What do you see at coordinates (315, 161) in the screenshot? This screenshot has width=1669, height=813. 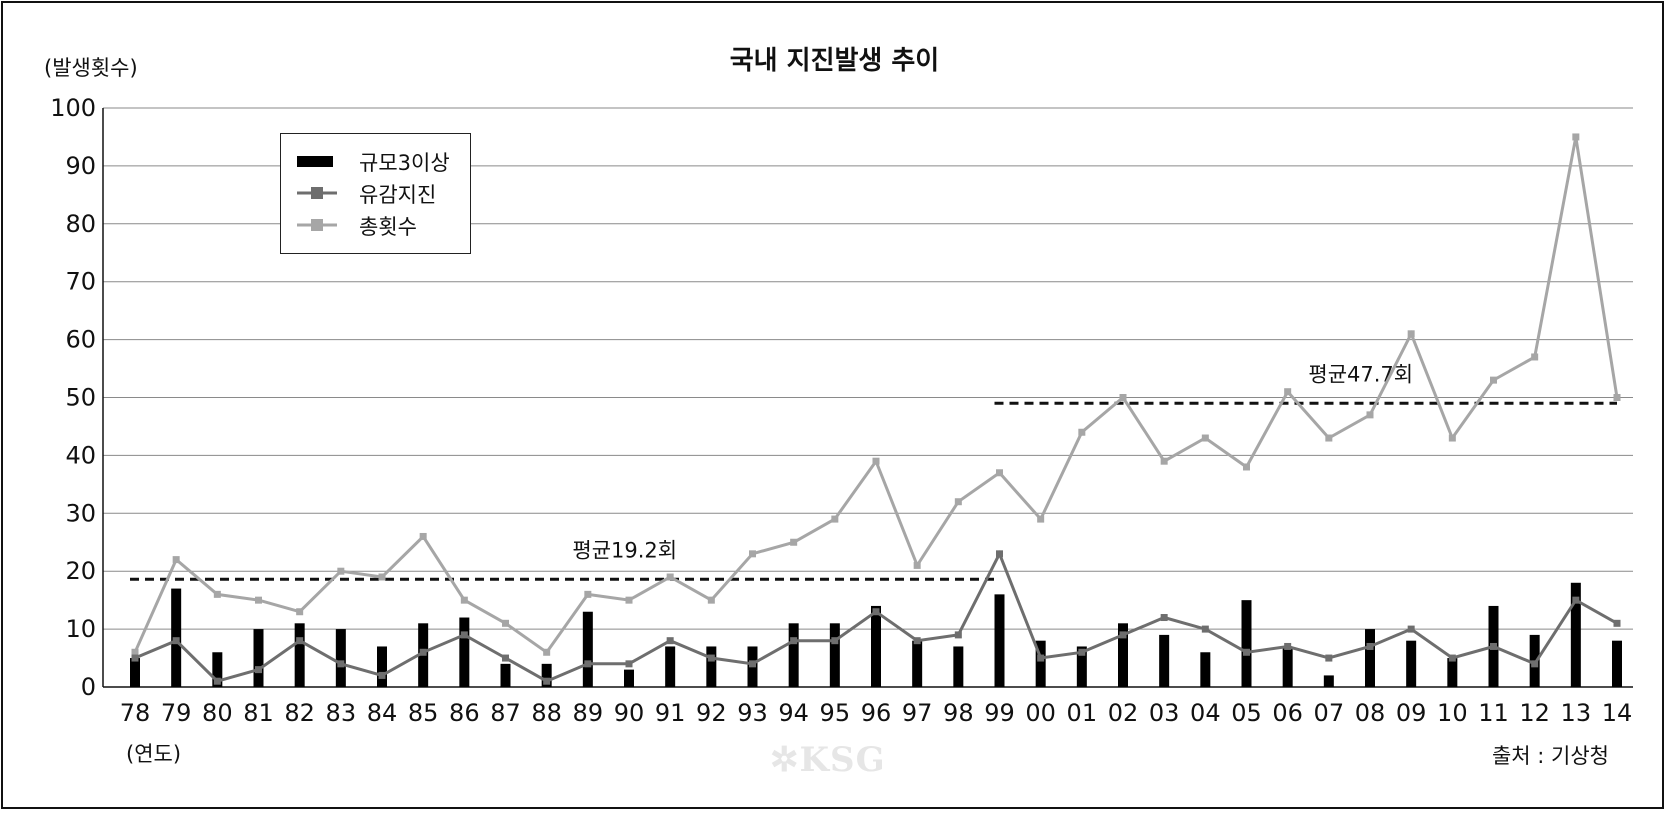 I see `legend-bar-swatch-icon` at bounding box center [315, 161].